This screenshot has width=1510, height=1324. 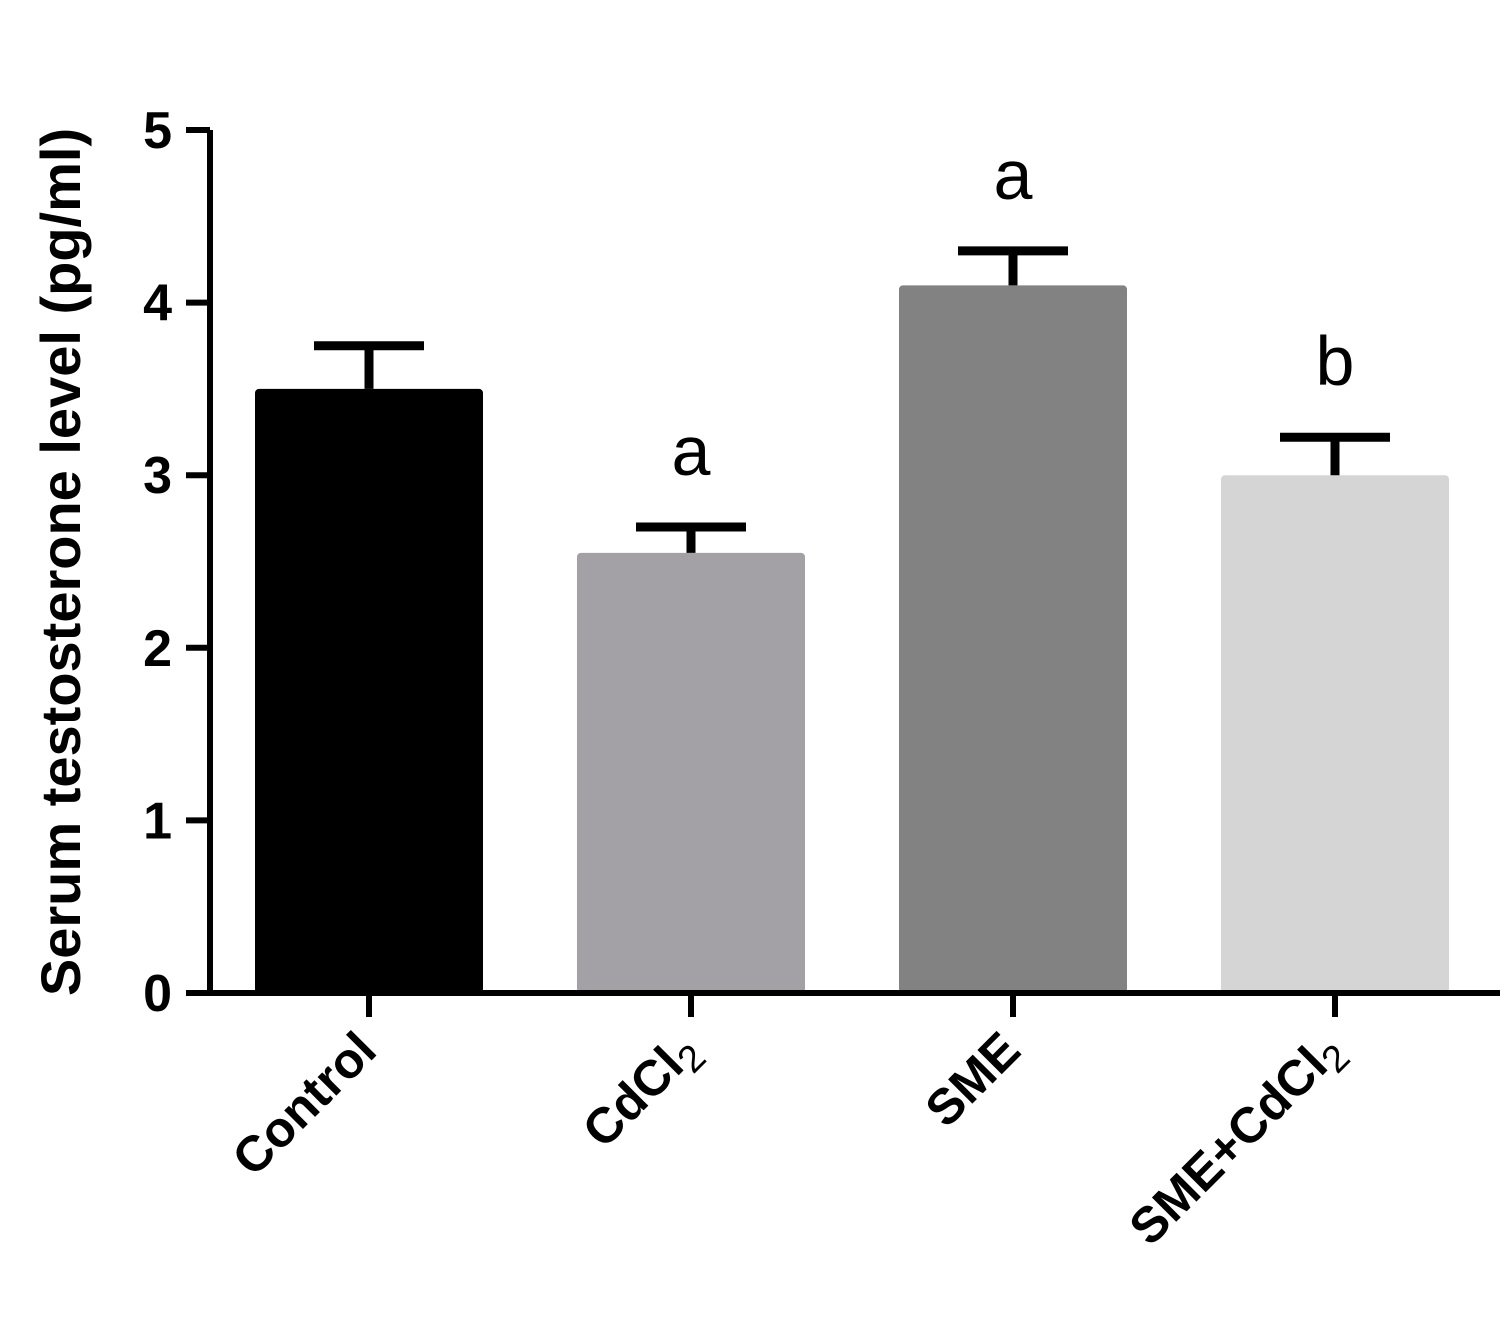 I want to click on y-axis-label: Serum testosterone level (pg/ml), so click(x=60, y=562).